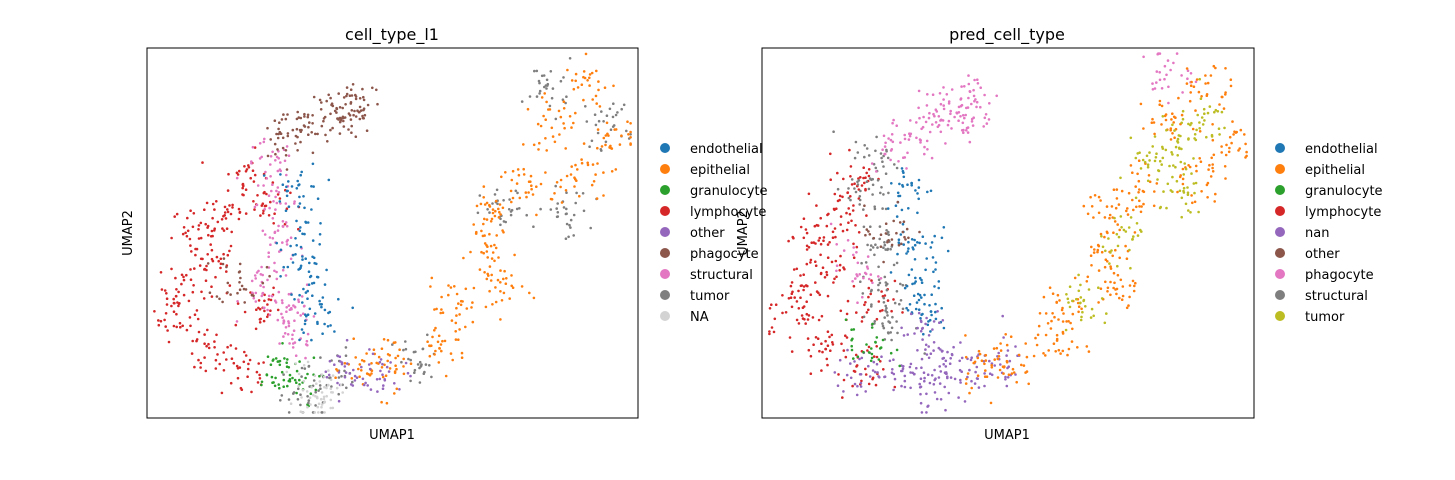 Image resolution: width=1455 pixels, height=480 pixels. Describe the element at coordinates (699, 317) in the screenshot. I see `legend-label-NA: NA` at that location.